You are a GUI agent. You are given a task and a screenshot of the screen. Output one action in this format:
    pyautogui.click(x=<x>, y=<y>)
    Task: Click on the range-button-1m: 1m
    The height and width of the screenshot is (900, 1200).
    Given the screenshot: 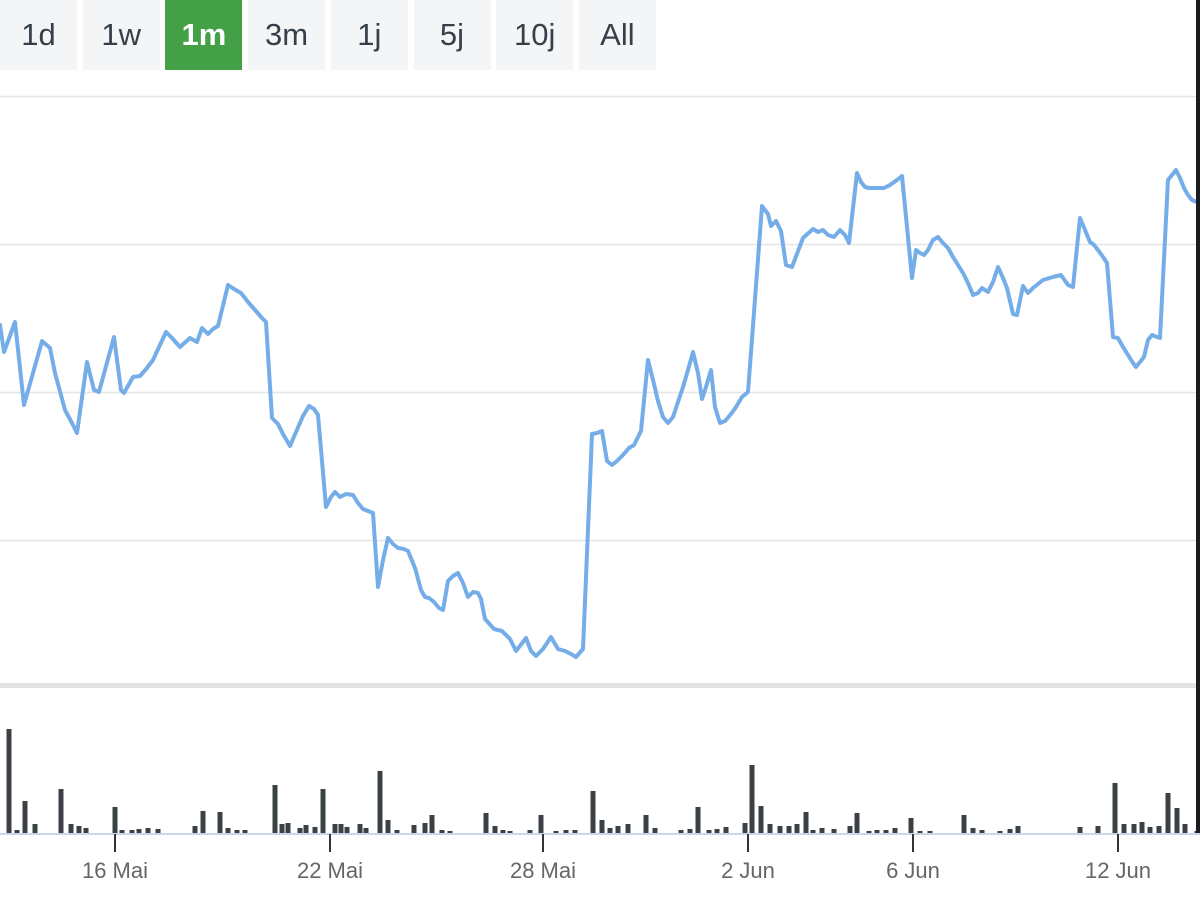 What is the action you would take?
    pyautogui.click(x=204, y=35)
    